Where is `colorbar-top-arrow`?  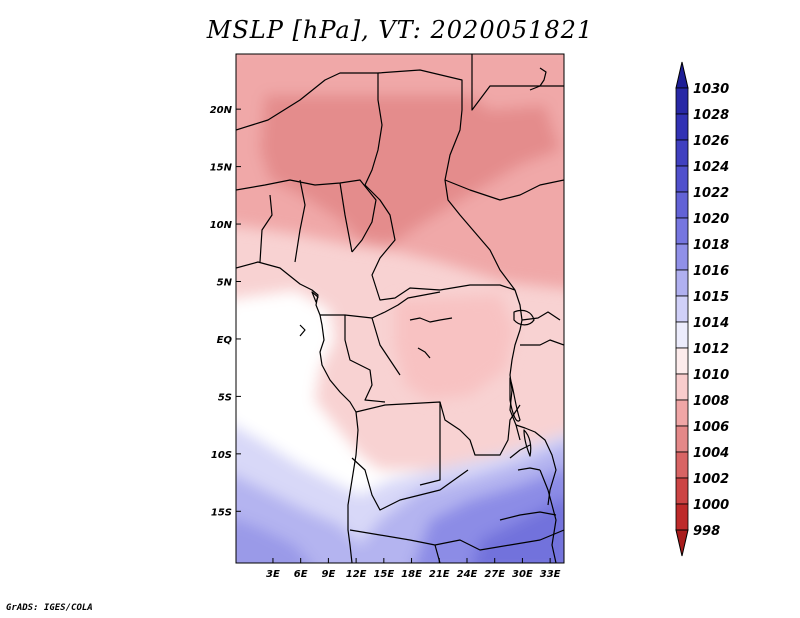
colorbar-top-arrow is located at coordinates (682, 75).